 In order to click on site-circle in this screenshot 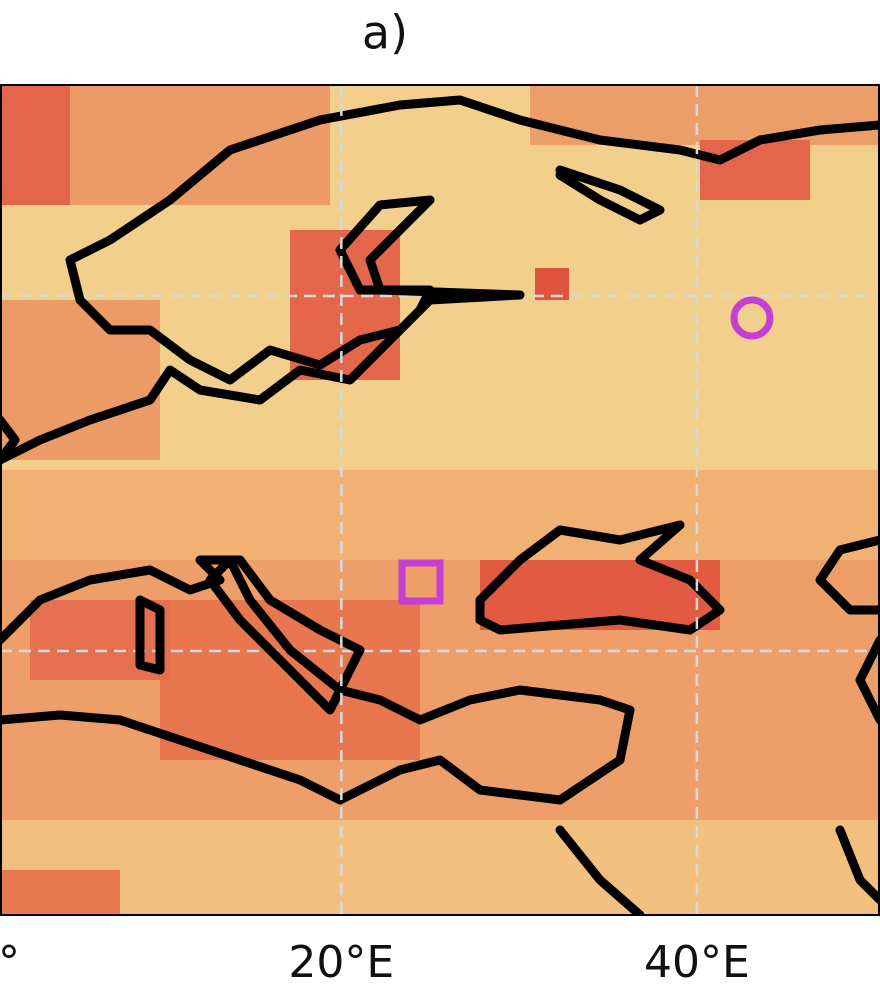, I will do `click(752, 318)`.